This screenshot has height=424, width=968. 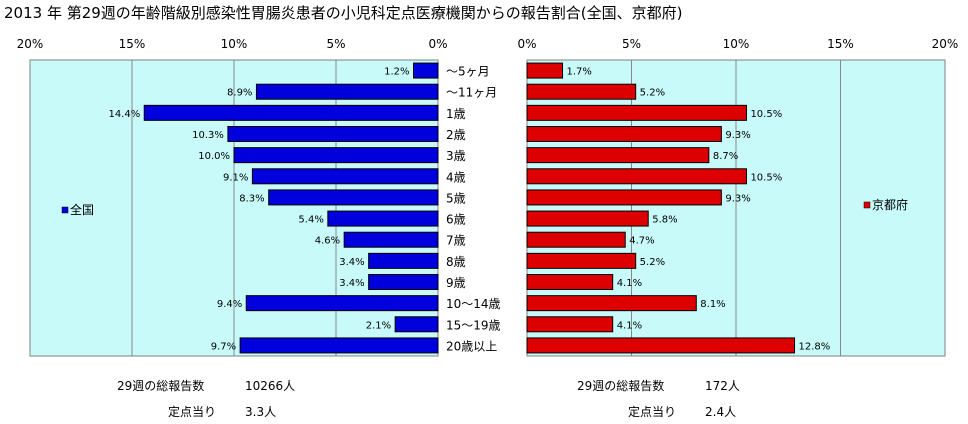 What do you see at coordinates (652, 412) in the screenshot?
I see `kyoto-per-label: 定点当り` at bounding box center [652, 412].